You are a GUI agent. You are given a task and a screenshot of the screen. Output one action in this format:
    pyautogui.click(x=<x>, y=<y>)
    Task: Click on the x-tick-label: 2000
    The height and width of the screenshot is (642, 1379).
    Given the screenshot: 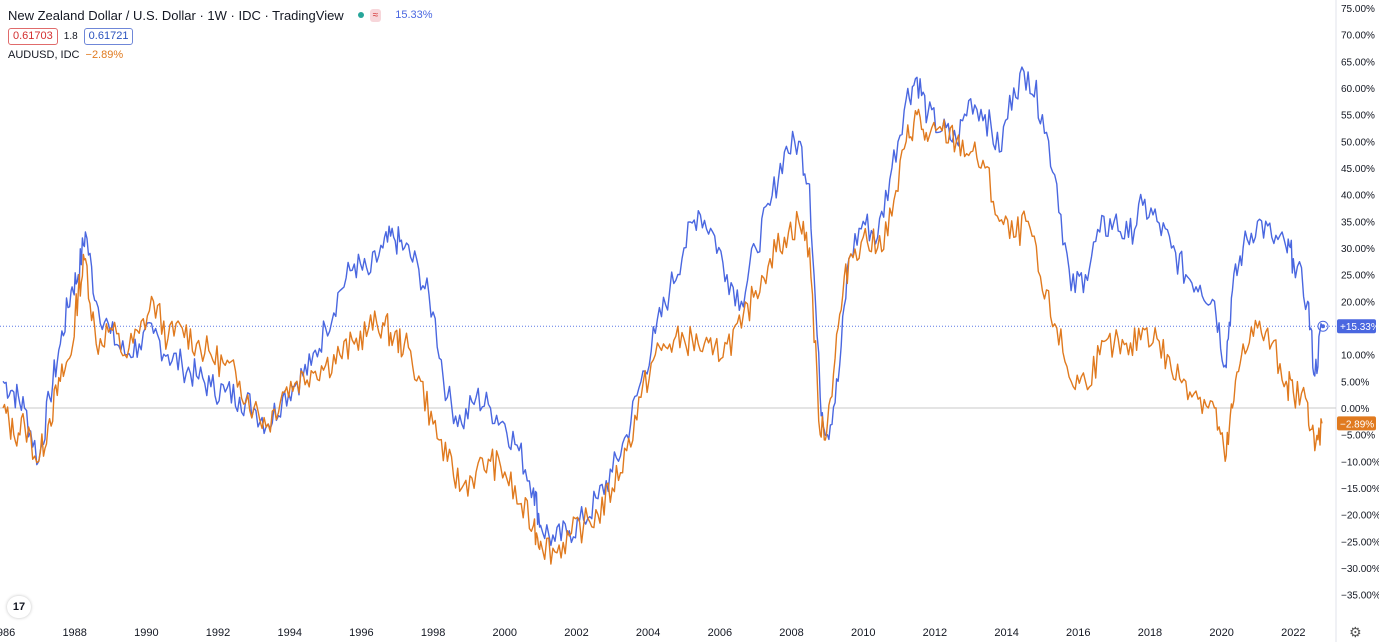 What is the action you would take?
    pyautogui.click(x=505, y=633)
    